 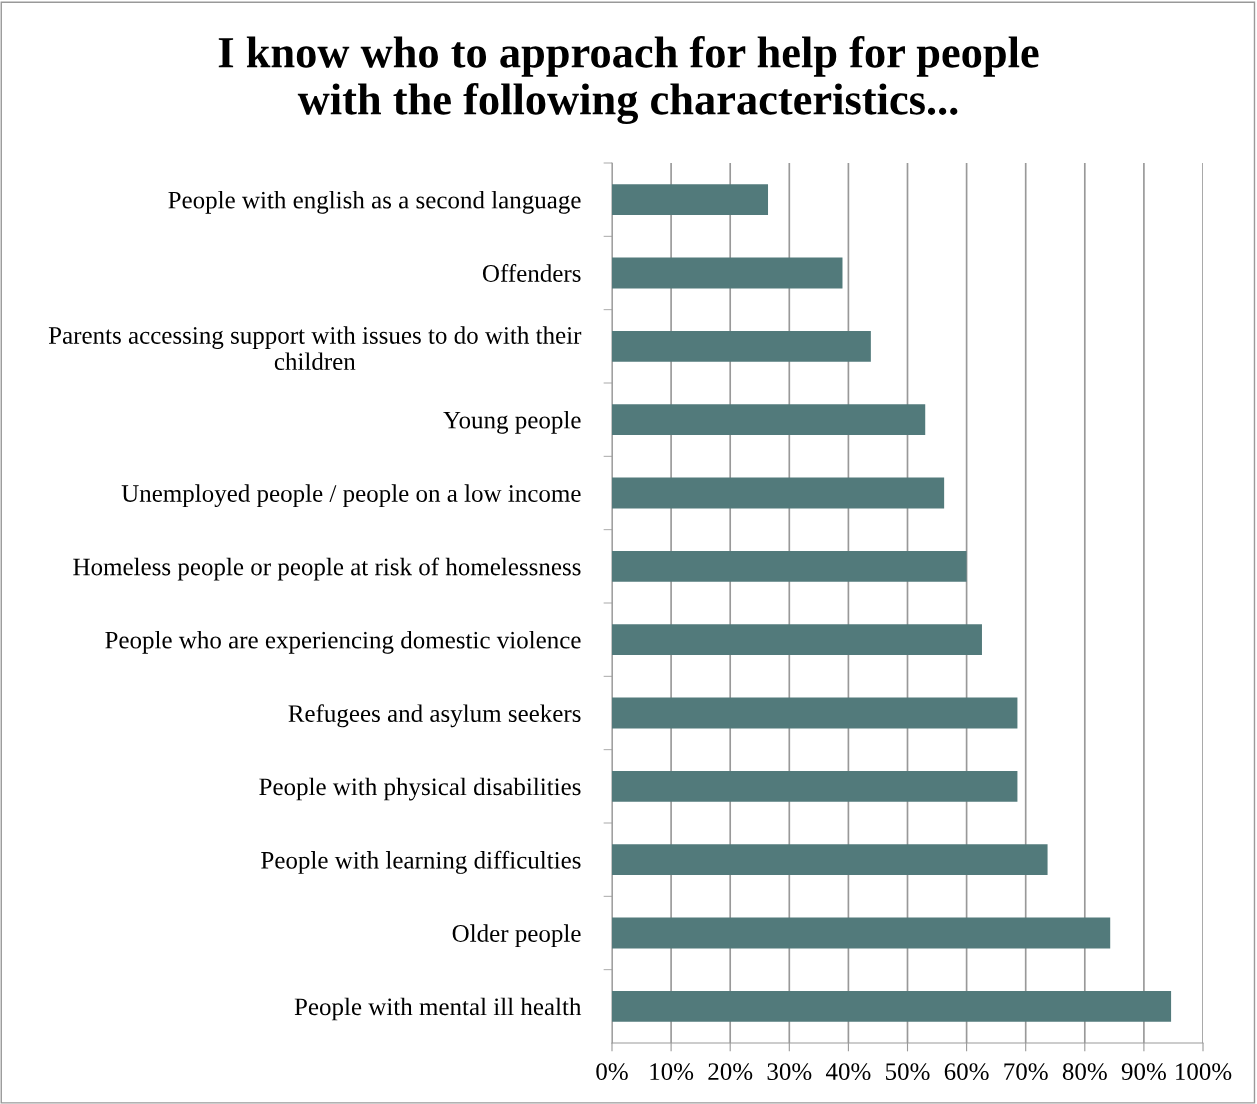 I want to click on x-tick-label: 60%, so click(x=966, y=1072).